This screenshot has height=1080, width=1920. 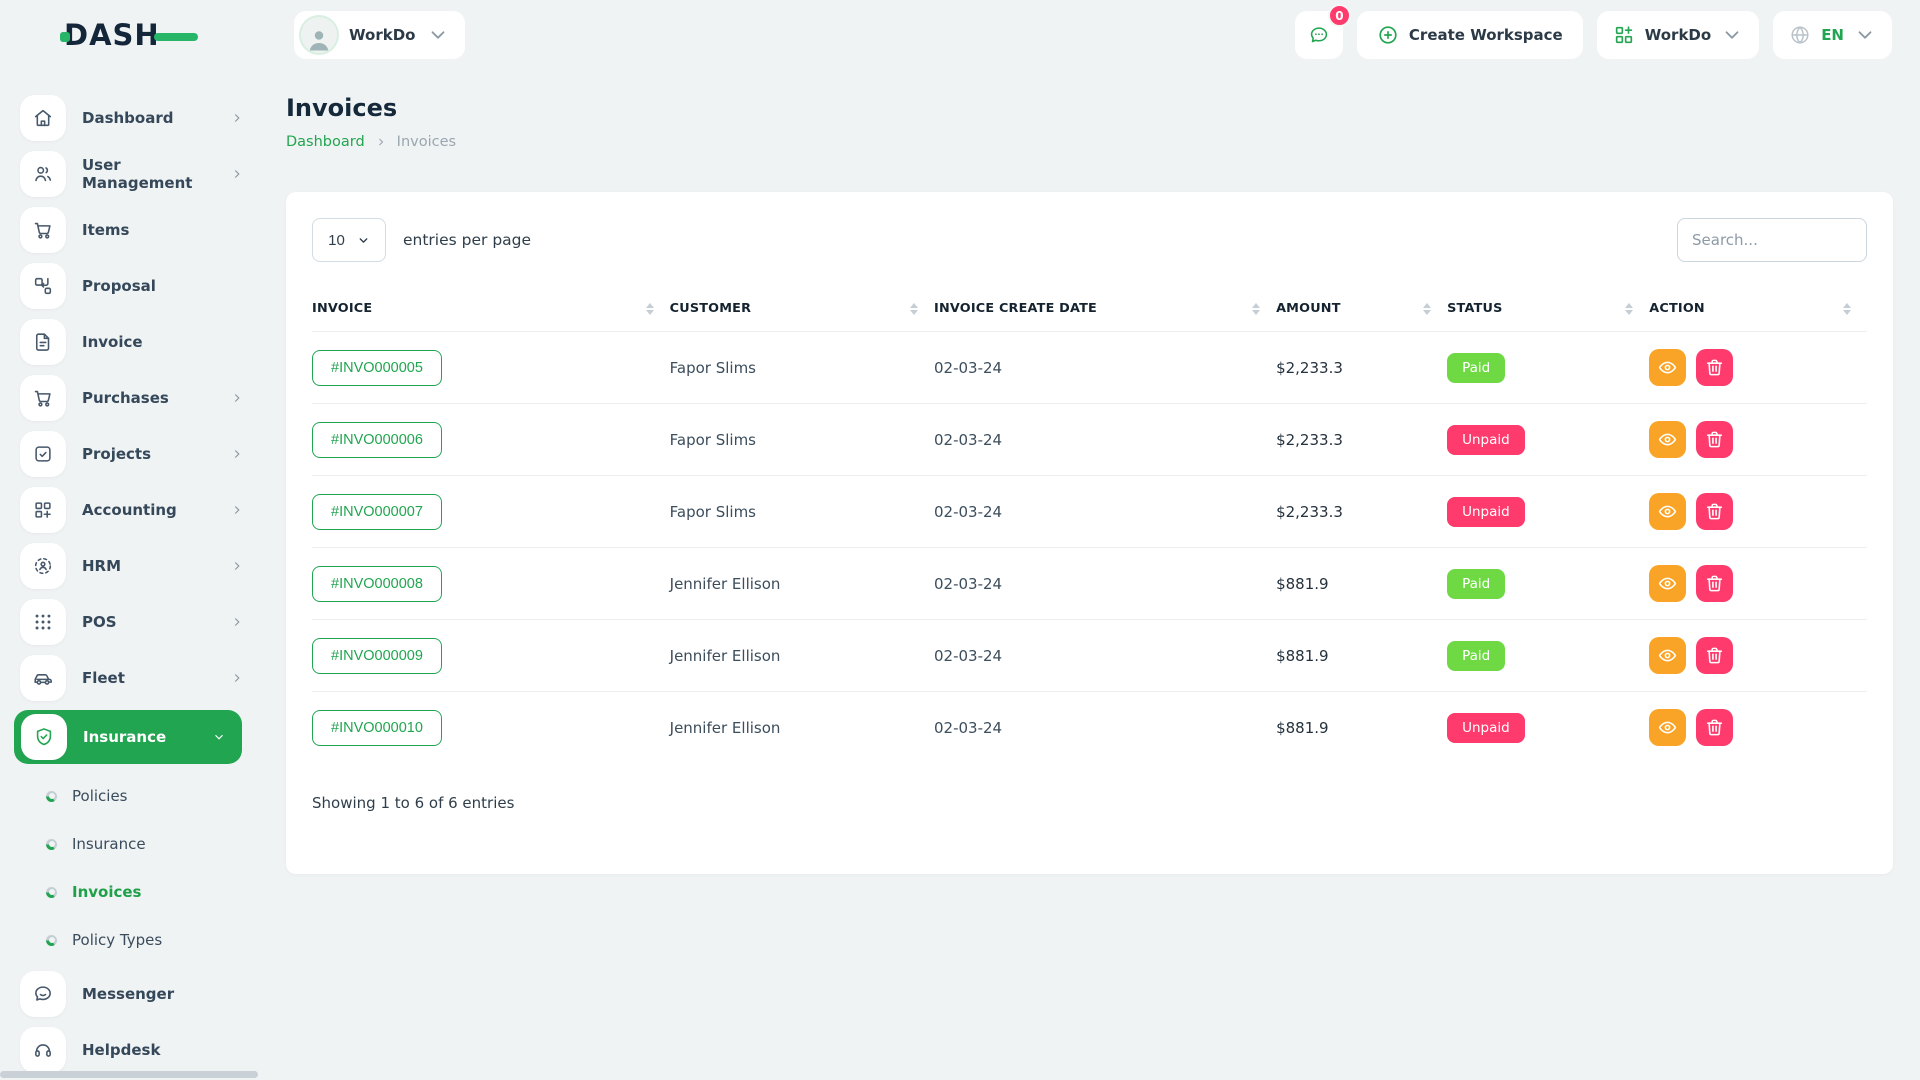 What do you see at coordinates (43, 398) in the screenshot?
I see `cart-icon` at bounding box center [43, 398].